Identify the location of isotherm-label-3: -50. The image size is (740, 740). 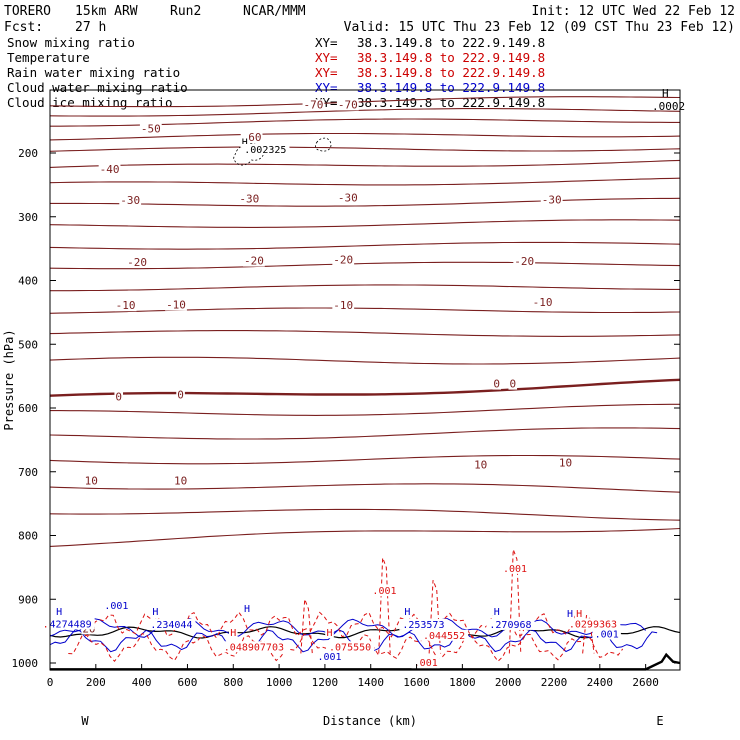
(151, 129).